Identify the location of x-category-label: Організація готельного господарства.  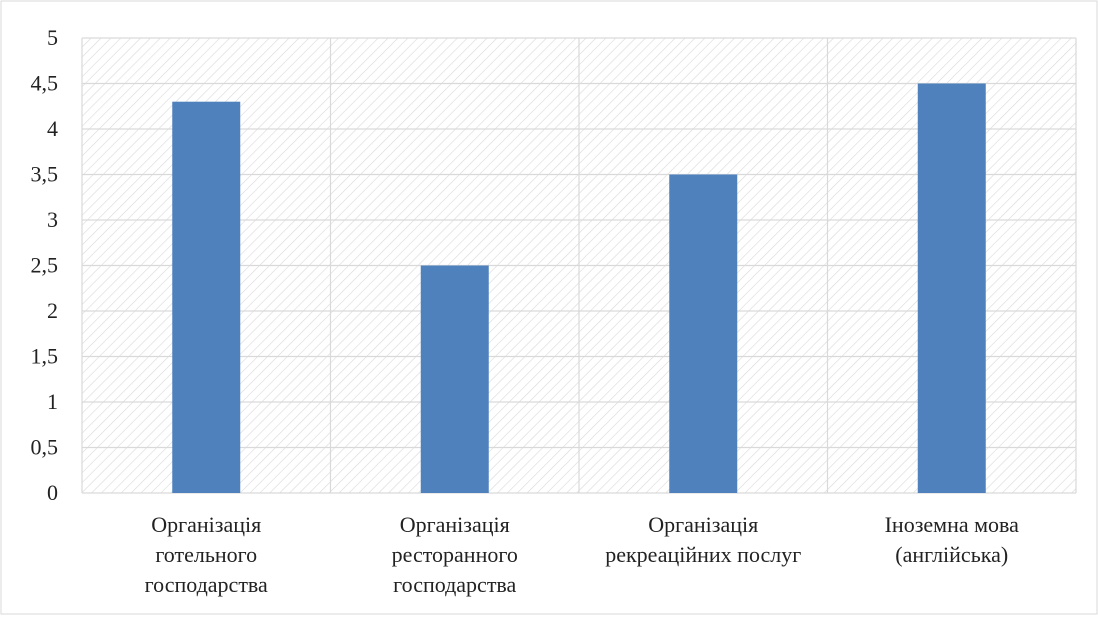
(206, 554).